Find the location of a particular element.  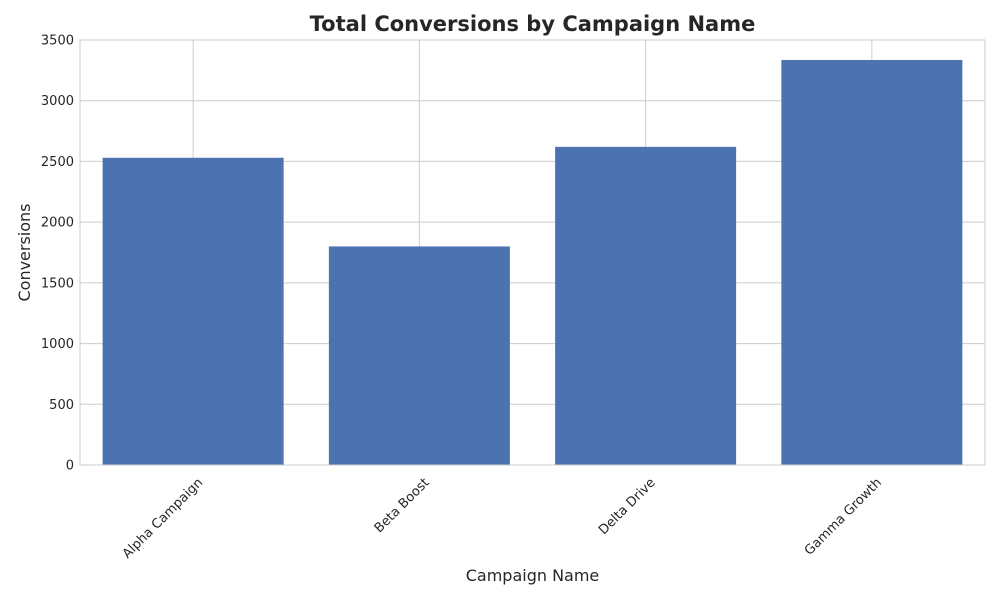

x-axis-label: Campaign Name is located at coordinates (533, 575).